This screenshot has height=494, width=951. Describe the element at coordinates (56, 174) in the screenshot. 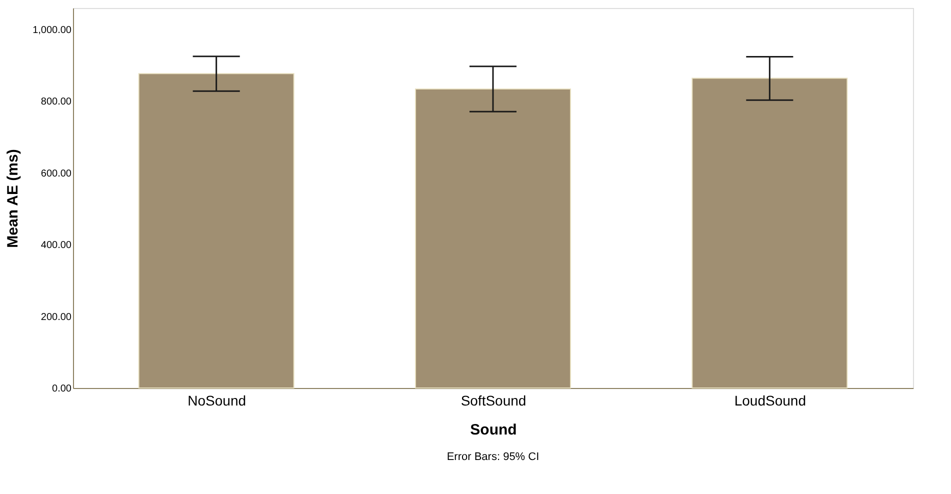

I see `y-tick-label: 600.00` at that location.